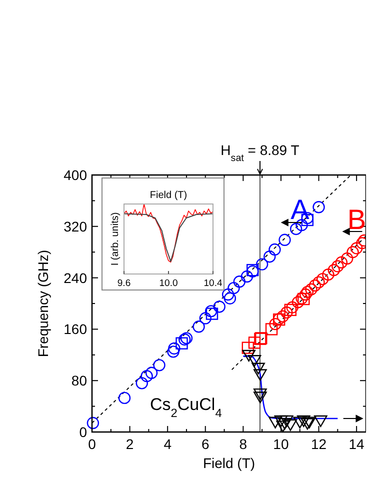 The width and height of the screenshot is (374, 484). Describe the element at coordinates (356, 444) in the screenshot. I see `x-tick-label: 14` at that location.